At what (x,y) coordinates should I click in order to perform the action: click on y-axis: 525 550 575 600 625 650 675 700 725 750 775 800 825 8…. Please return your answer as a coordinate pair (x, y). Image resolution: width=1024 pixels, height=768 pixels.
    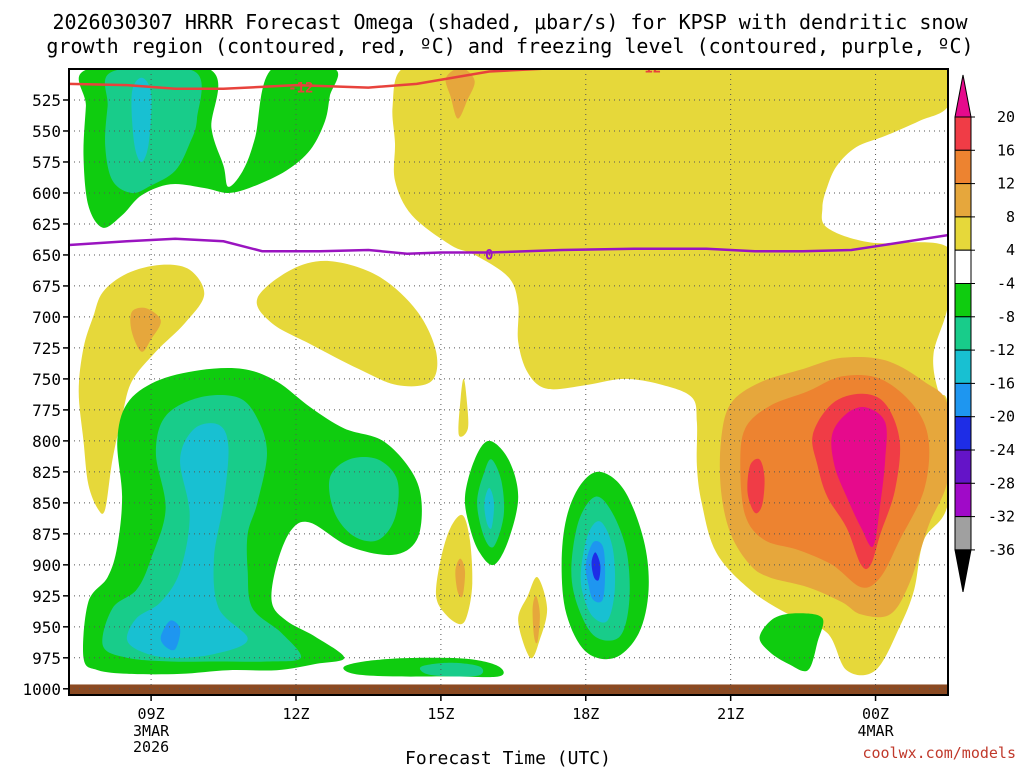
    Looking at the image, I should click on (45, 395).